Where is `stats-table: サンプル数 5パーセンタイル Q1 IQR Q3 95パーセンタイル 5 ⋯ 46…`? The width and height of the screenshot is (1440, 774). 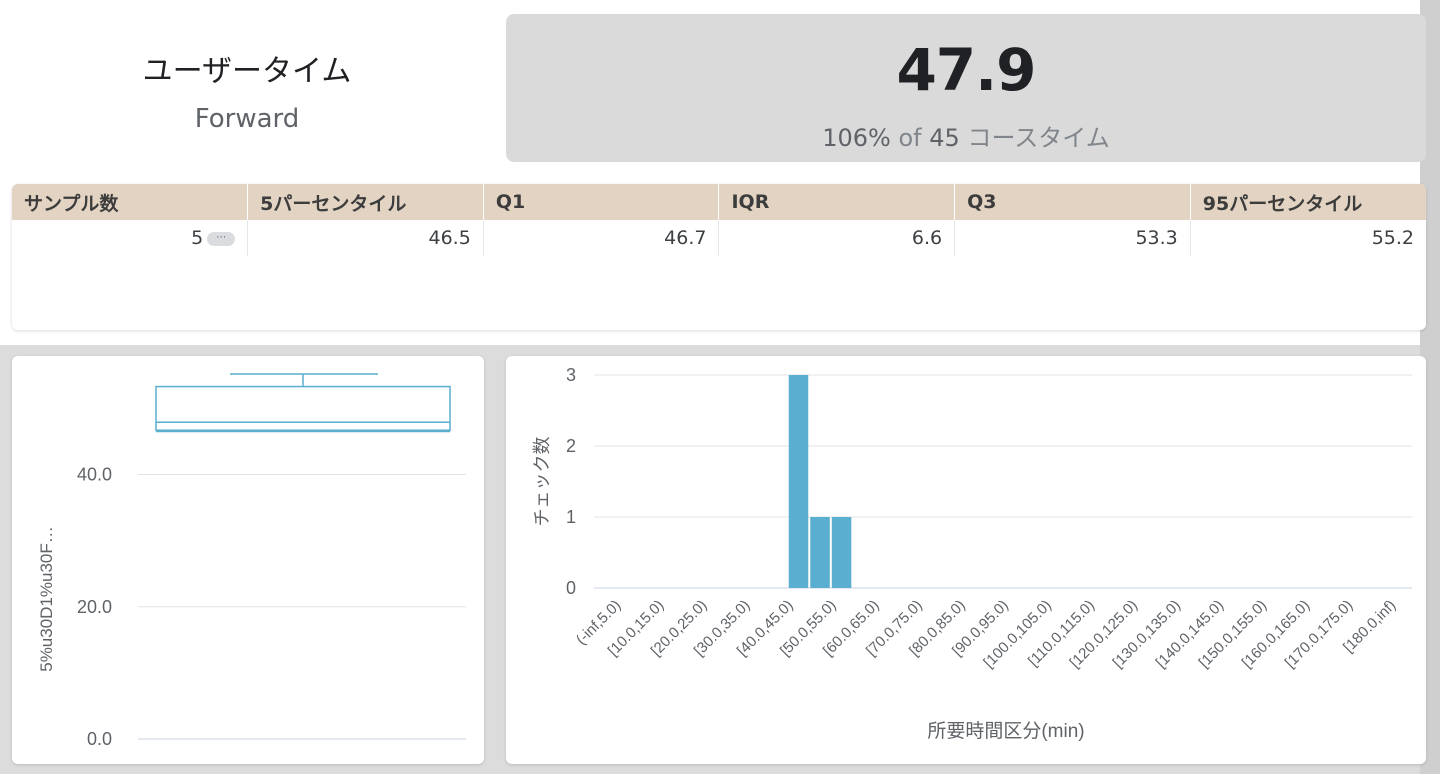
stats-table: サンプル数 5パーセンタイル Q1 IQR Q3 95パーセンタイル 5 ⋯ 46… is located at coordinates (719, 220).